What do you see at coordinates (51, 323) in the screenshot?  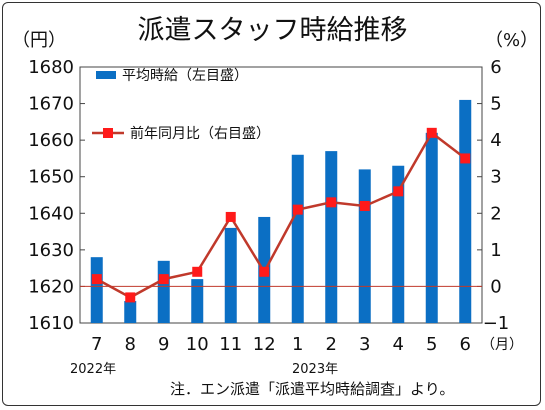 I see `left-tick-label: 1610` at bounding box center [51, 323].